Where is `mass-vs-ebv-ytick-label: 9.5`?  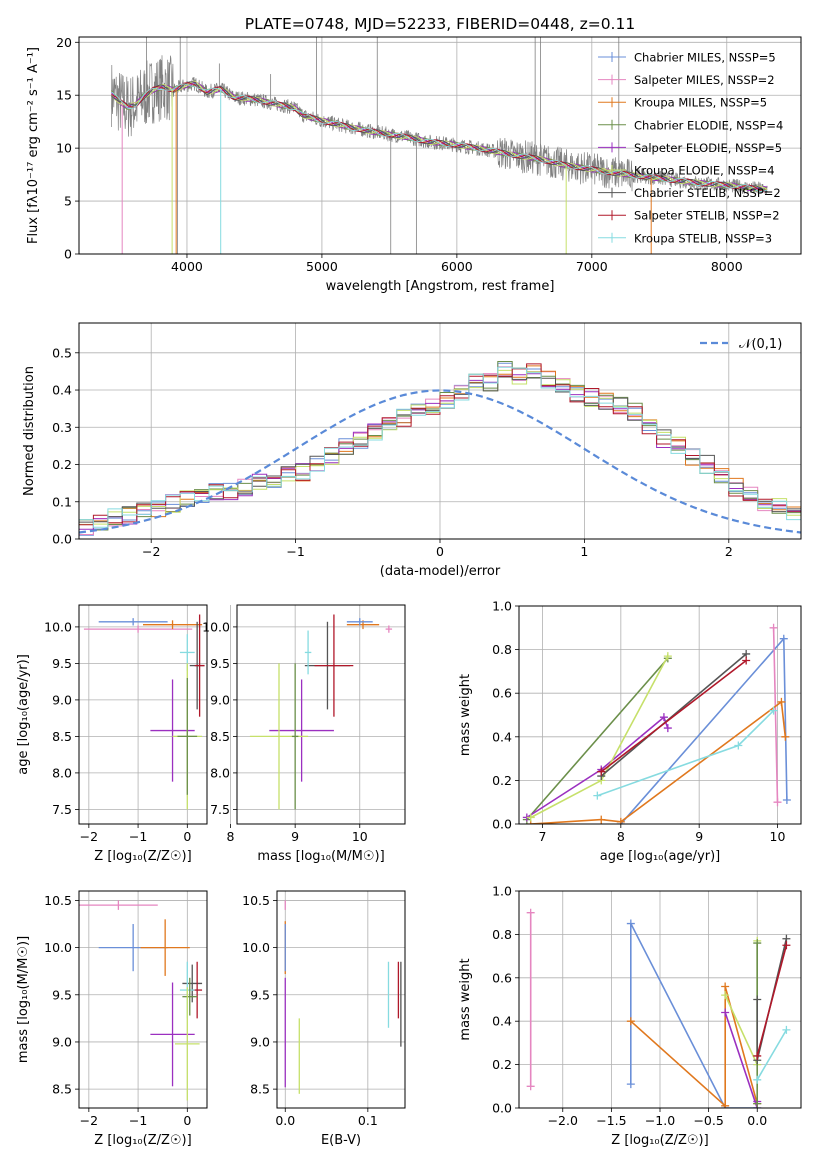 mass-vs-ebv-ytick-label: 9.5 is located at coordinates (260, 994).